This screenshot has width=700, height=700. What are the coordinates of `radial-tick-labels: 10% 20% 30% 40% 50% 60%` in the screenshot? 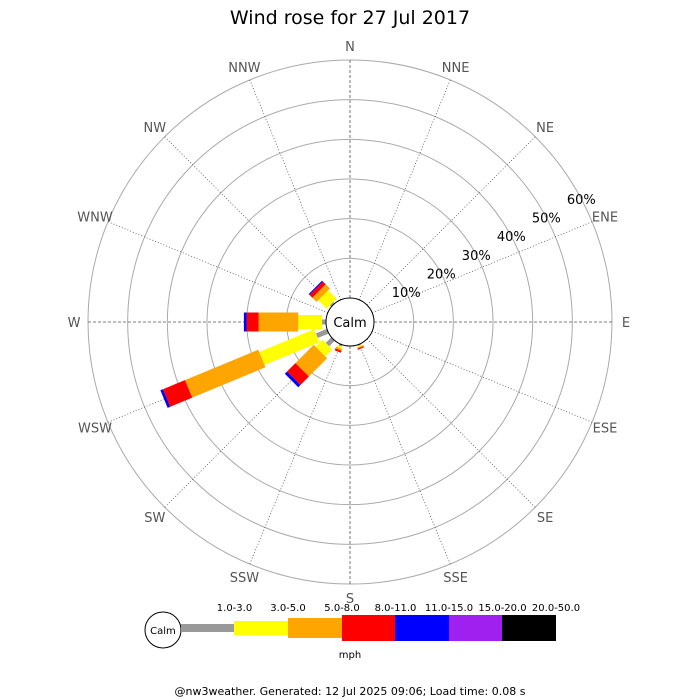 It's located at (494, 247).